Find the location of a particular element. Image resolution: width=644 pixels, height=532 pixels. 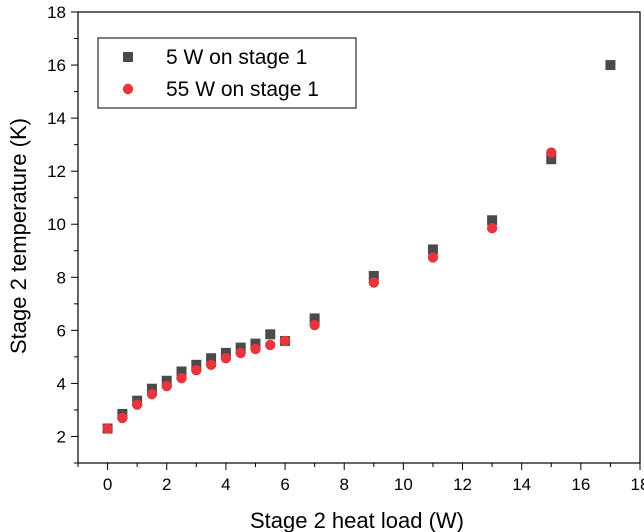

legend-label-series-2: 55 W on stage 1 is located at coordinates (242, 89).